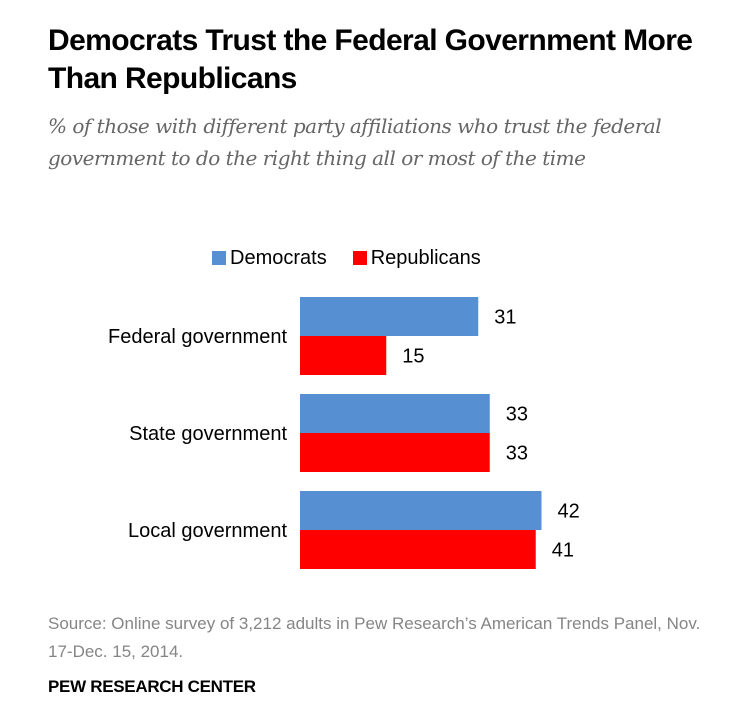 Image resolution: width=737 pixels, height=714 pixels. What do you see at coordinates (343, 355) in the screenshot?
I see `bar-republicans-federal-government` at bounding box center [343, 355].